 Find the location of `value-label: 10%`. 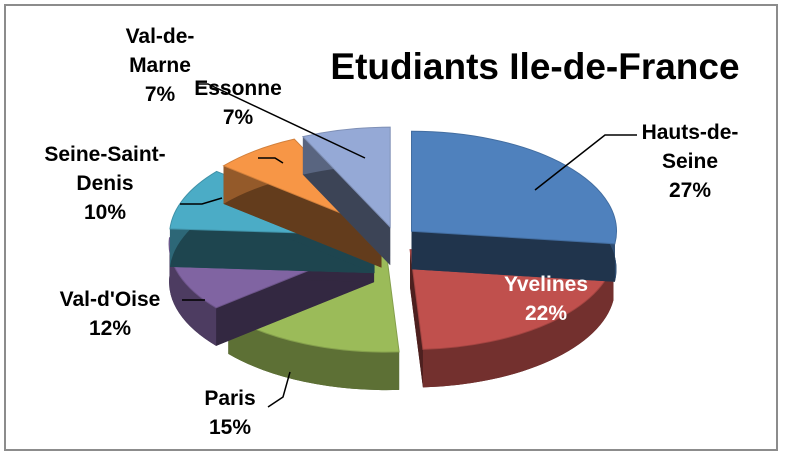

value-label: 10% is located at coordinates (105, 212).